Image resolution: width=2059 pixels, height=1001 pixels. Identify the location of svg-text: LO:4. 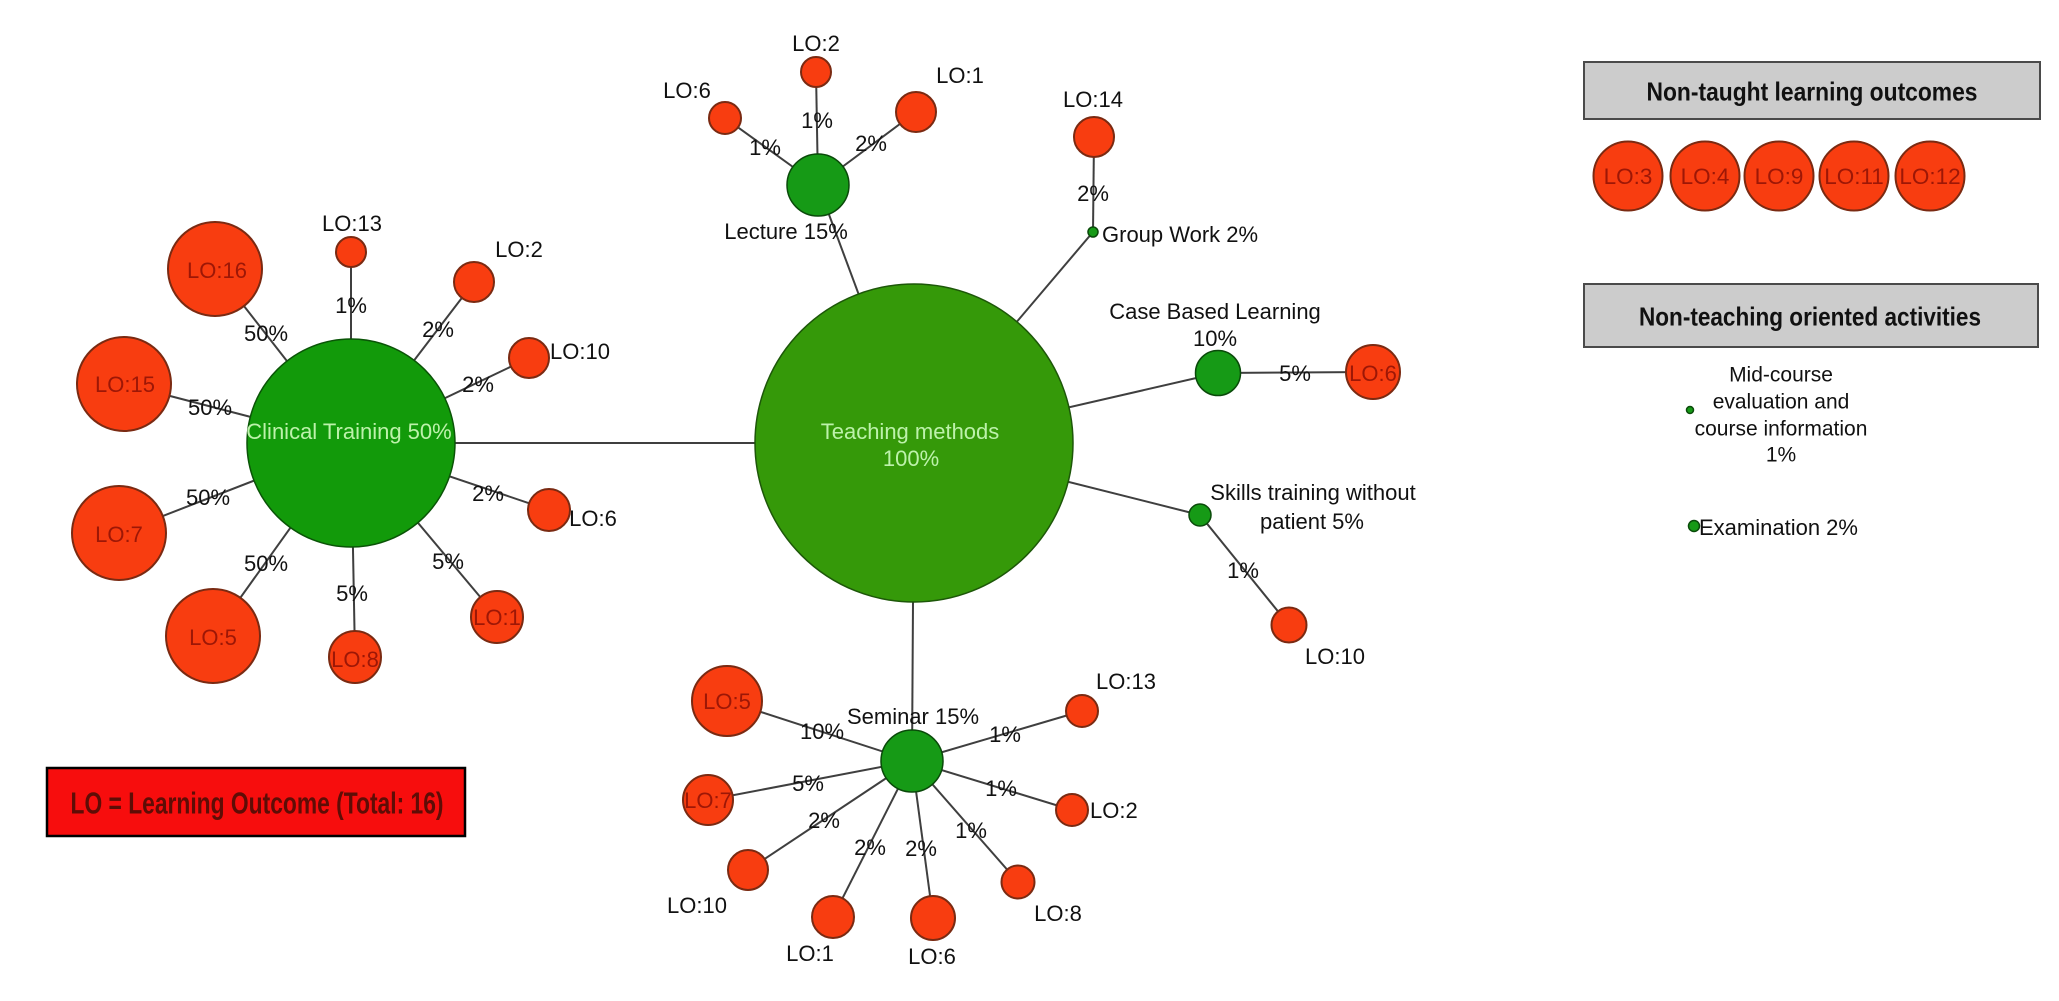
(1705, 176).